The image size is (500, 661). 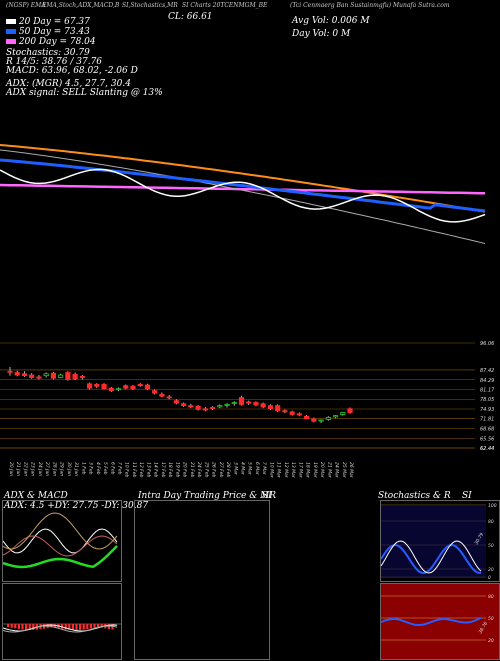 What do you see at coordinates (315, 470) in the screenshot?
I see `date-label: 19 Mar` at bounding box center [315, 470].